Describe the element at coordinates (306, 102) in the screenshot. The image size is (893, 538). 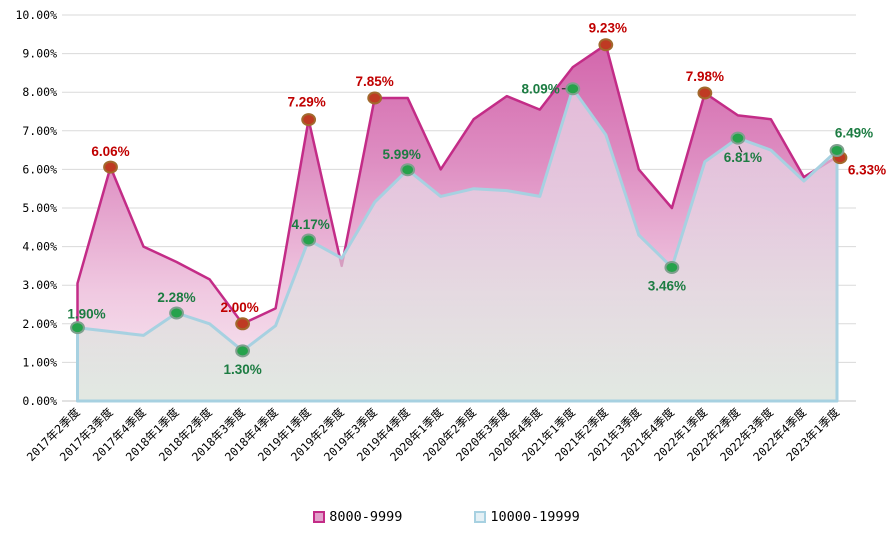
I see `data-label: 7.29%` at that location.